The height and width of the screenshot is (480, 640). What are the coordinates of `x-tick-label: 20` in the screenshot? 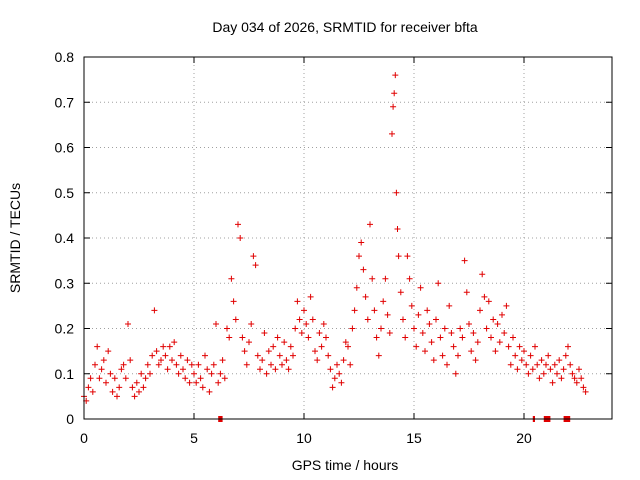 It's located at (524, 438).